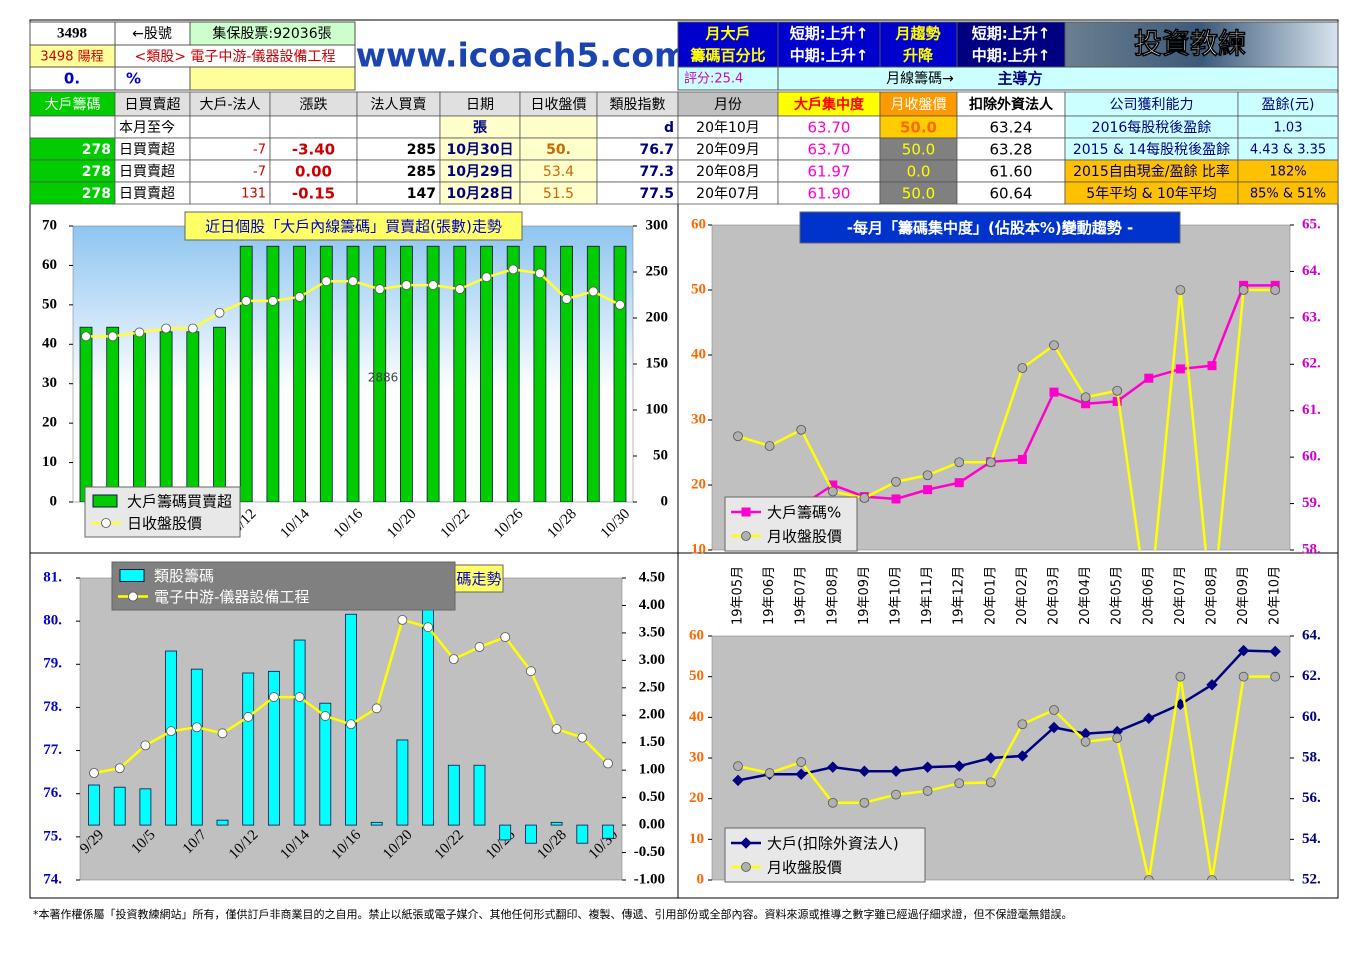 This screenshot has height=967, width=1366. Describe the element at coordinates (698, 419) in the screenshot. I see `y-tick-label: 30` at that location.